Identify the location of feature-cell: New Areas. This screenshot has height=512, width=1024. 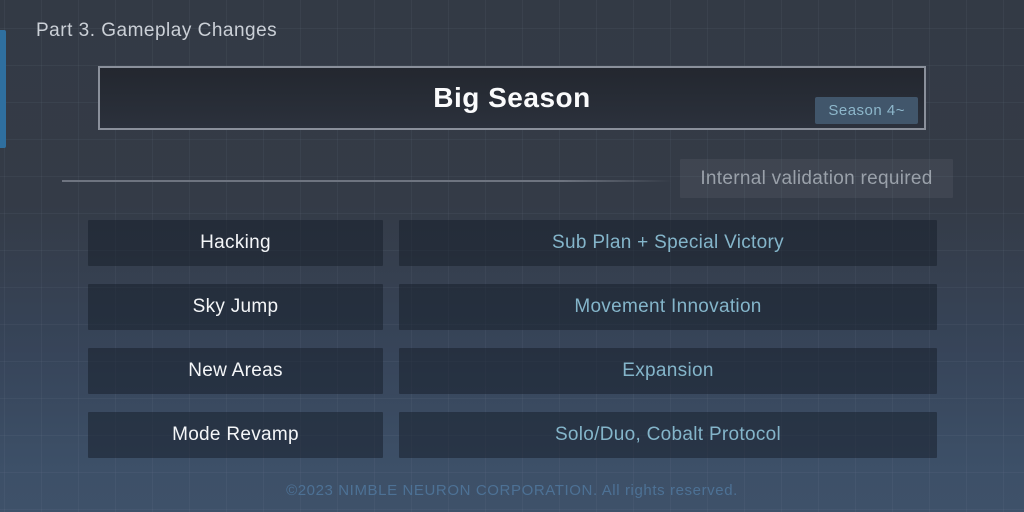
(235, 371).